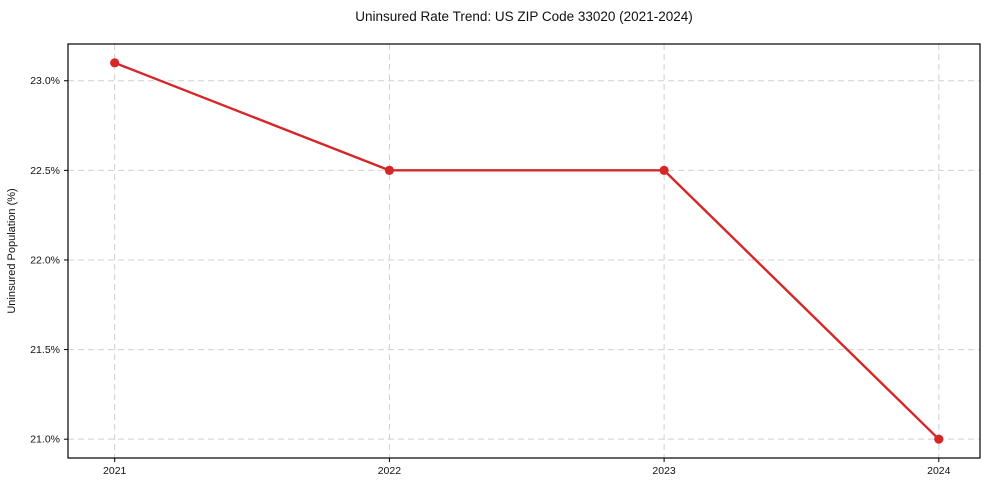  What do you see at coordinates (939, 471) in the screenshot?
I see `x-tick-label: 2024` at bounding box center [939, 471].